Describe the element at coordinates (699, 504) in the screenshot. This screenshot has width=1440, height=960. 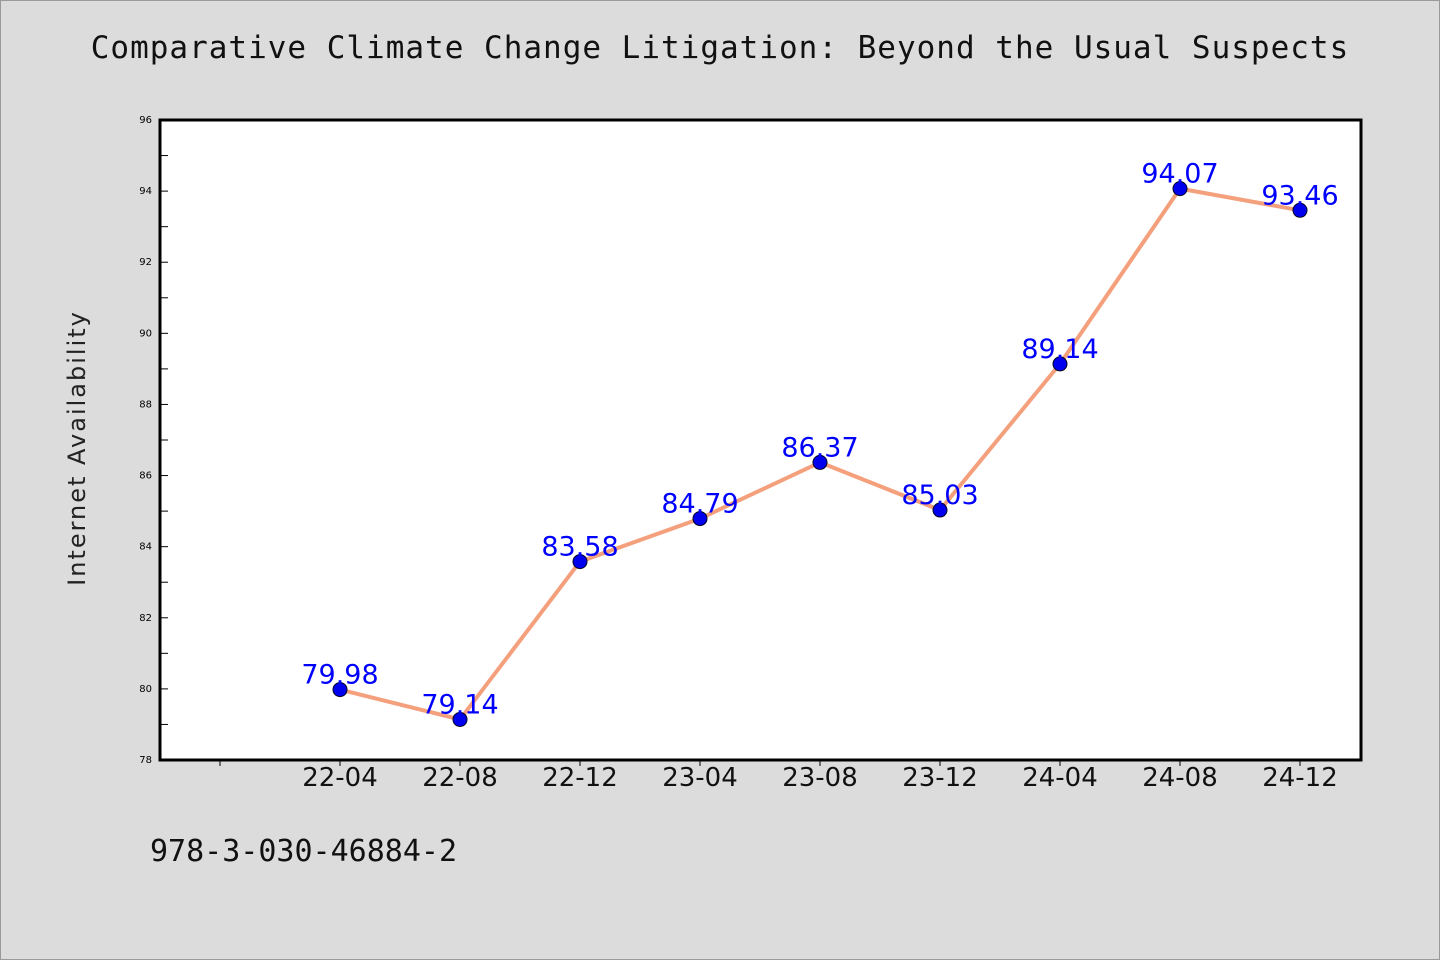
I see `data-label: 84.79` at that location.